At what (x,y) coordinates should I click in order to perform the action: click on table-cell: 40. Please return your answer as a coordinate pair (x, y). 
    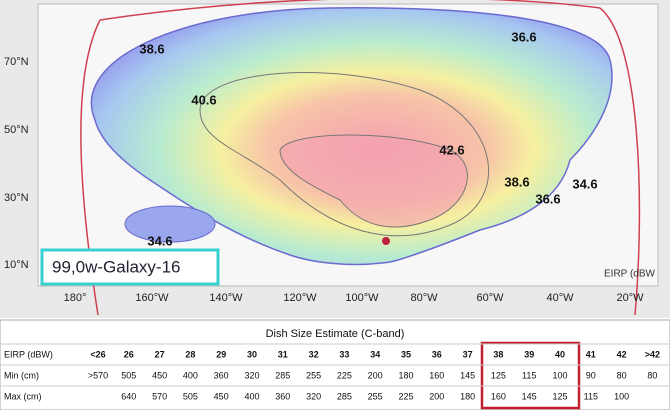
    Looking at the image, I should click on (560, 354).